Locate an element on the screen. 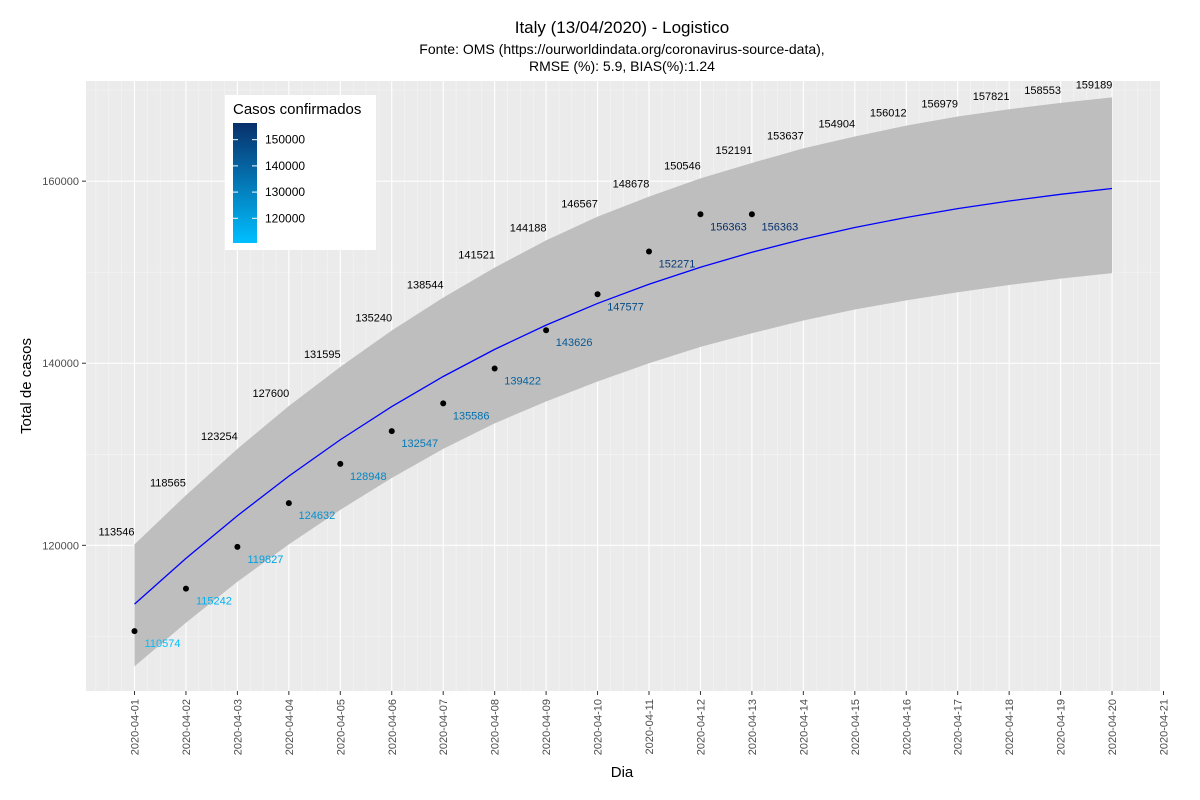 This screenshot has width=1200, height=800. x-tick-label: 2020-04-19 is located at coordinates (1062, 727).